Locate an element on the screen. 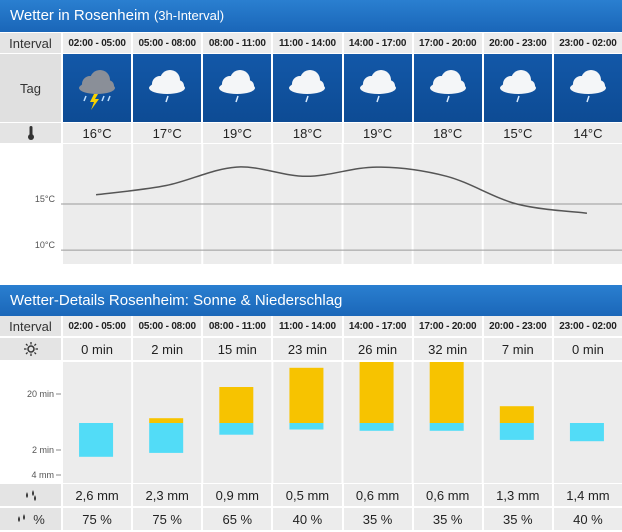 This screenshot has height=532, width=622. temperature-cell: 15°C is located at coordinates (516, 133).